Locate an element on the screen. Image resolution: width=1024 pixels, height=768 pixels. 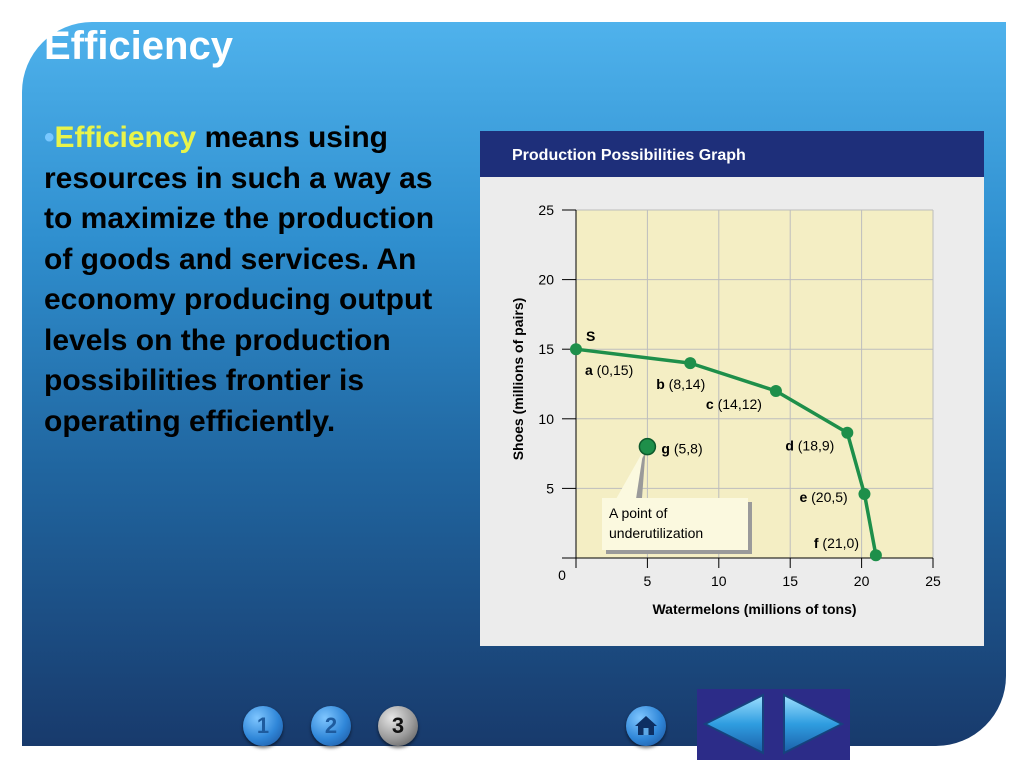
x-tick-label: 5 is located at coordinates (648, 581).